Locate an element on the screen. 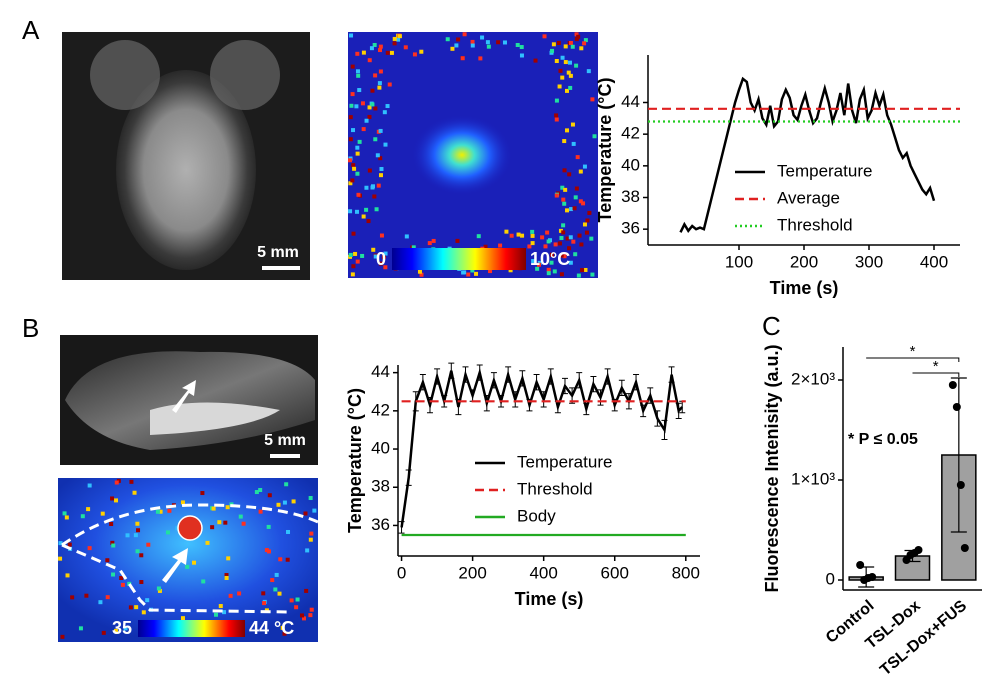 This screenshot has height=699, width=985. legend-label: Threshold is located at coordinates (815, 224).